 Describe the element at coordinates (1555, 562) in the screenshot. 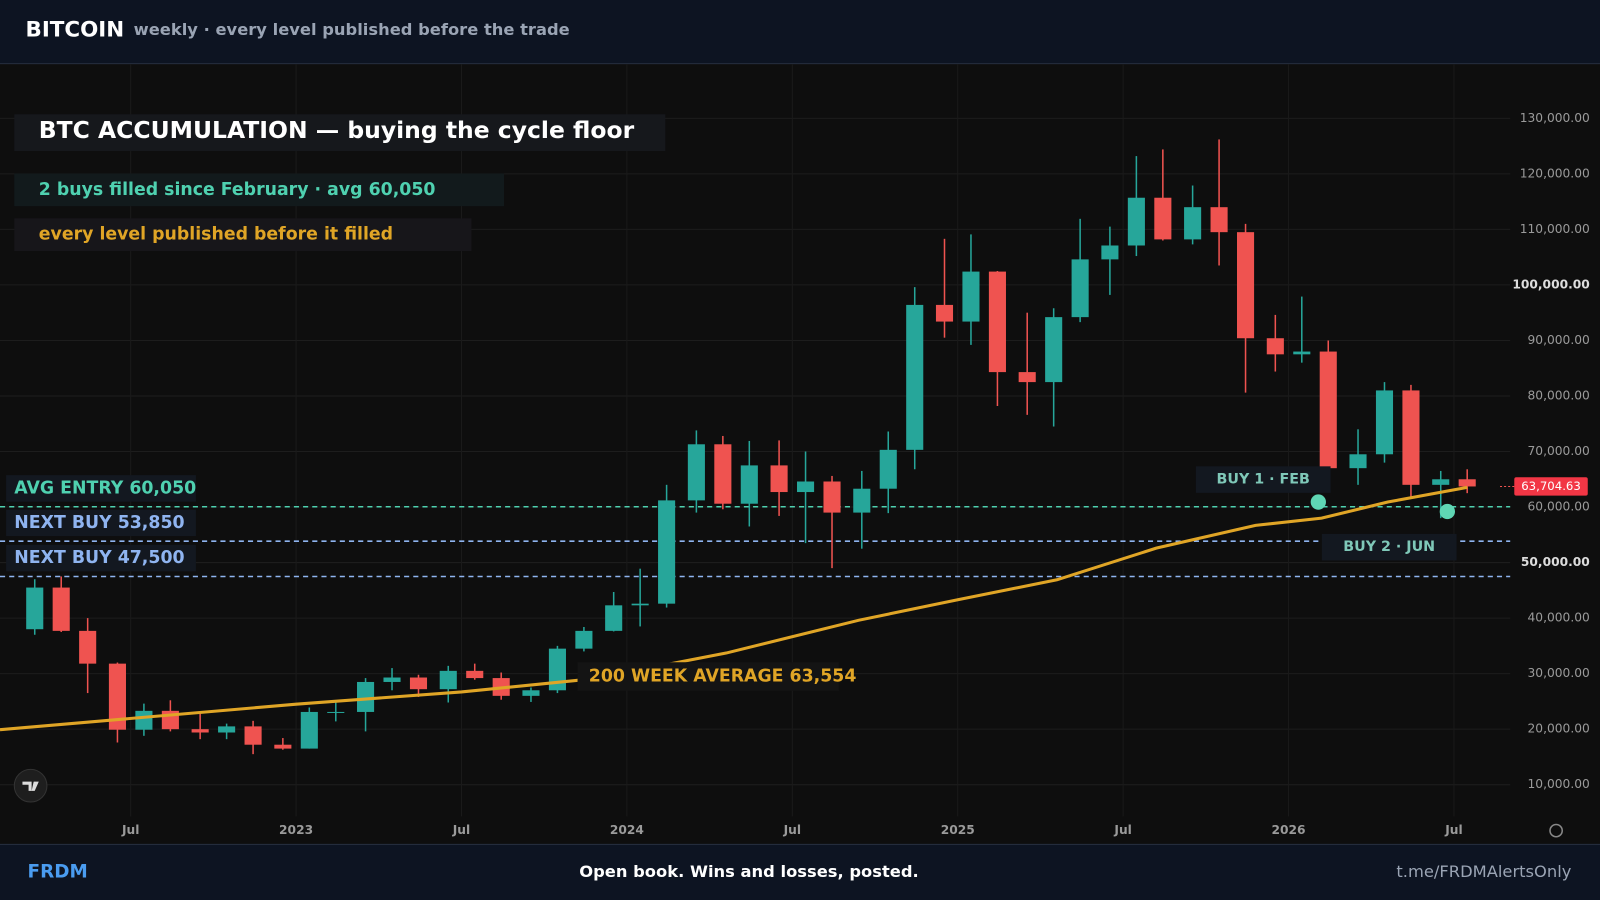

I see `y-tick-label: 50,000.00` at that location.